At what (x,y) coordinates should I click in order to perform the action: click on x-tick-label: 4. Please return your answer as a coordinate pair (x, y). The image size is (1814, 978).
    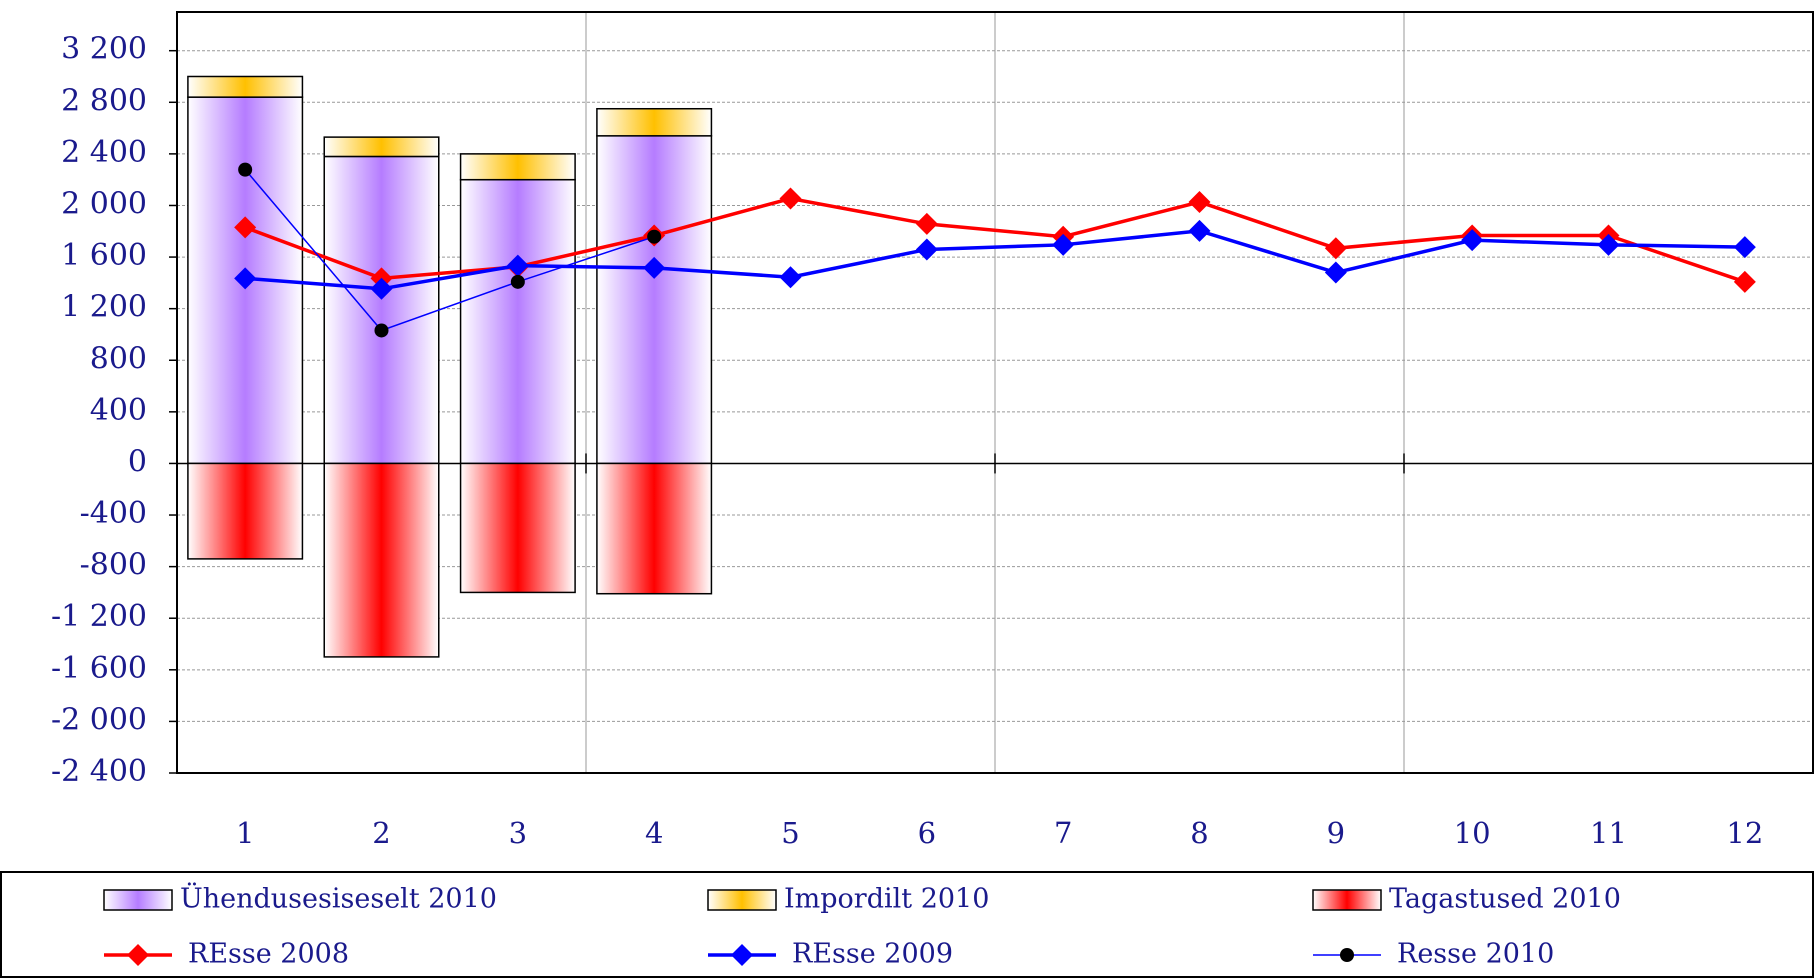
    Looking at the image, I should click on (654, 833).